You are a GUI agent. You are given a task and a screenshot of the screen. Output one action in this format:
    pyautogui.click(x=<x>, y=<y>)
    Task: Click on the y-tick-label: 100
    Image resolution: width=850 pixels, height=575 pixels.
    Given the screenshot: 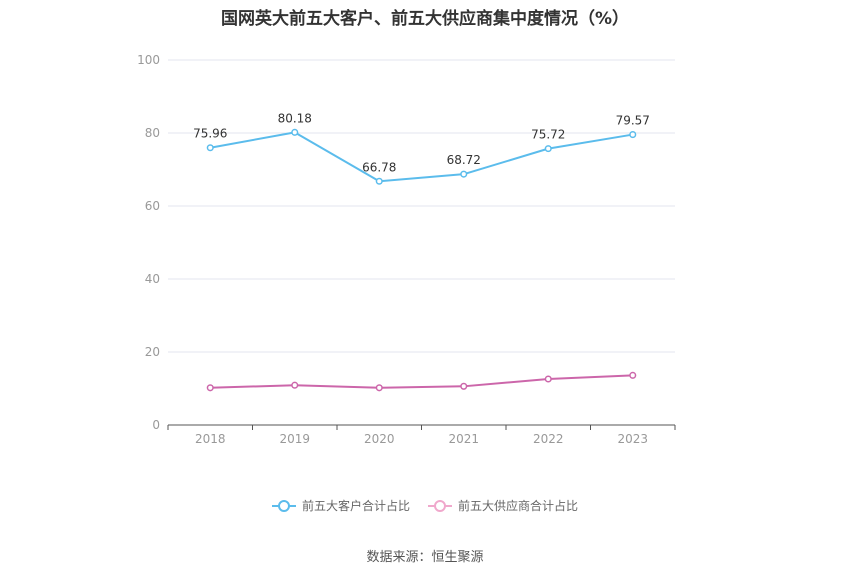 What is the action you would take?
    pyautogui.click(x=148, y=60)
    